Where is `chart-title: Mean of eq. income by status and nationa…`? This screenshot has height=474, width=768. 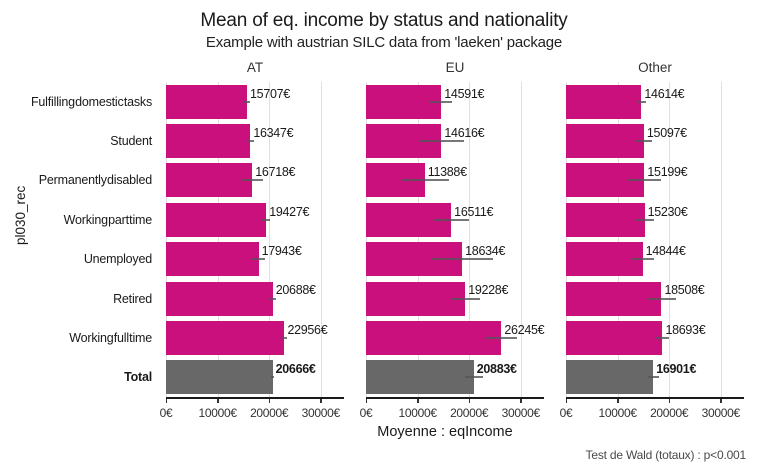
chart-title: Mean of eq. income by status and nationa… is located at coordinates (384, 20).